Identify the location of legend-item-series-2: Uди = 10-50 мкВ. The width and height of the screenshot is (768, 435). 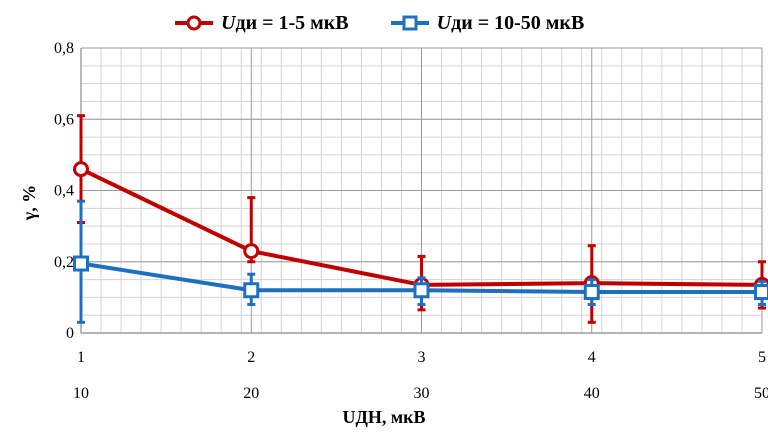
(487, 23).